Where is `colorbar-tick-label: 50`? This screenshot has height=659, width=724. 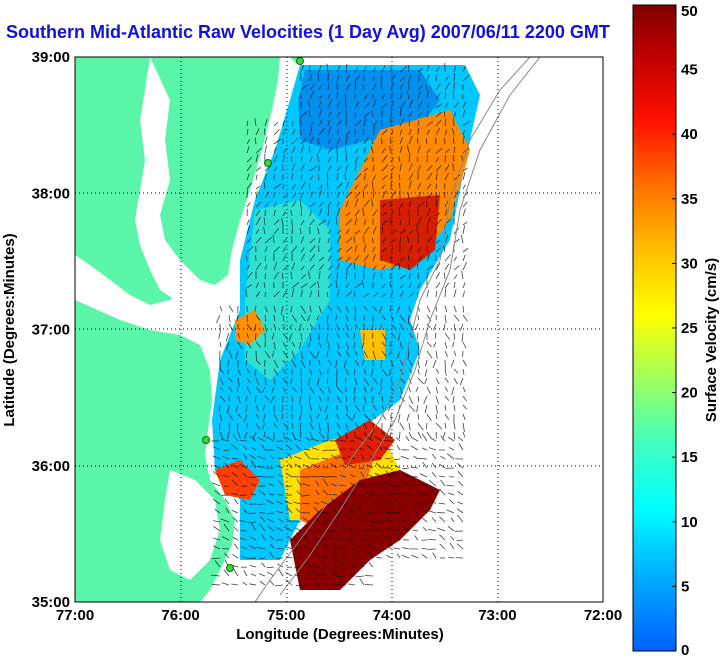 colorbar-tick-label: 50 is located at coordinates (689, 11).